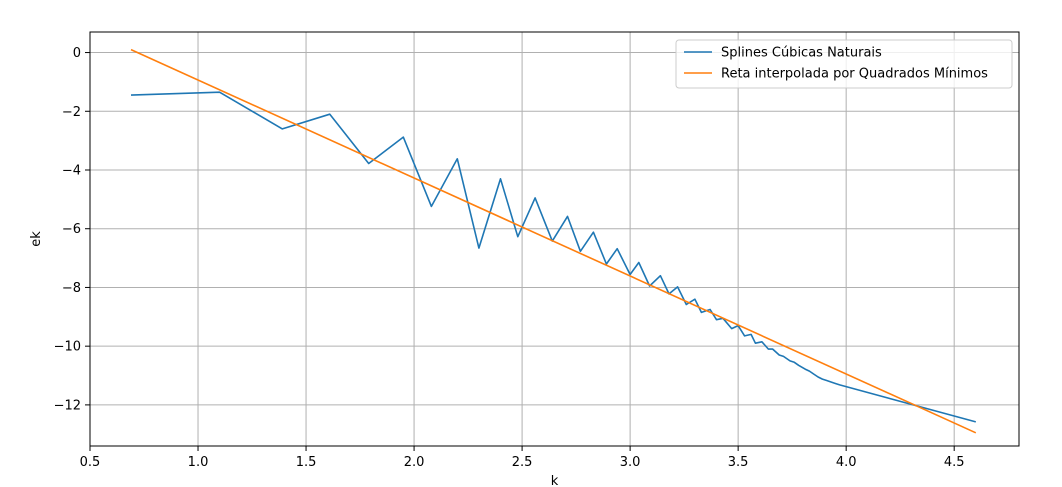  What do you see at coordinates (36, 239) in the screenshot?
I see `y-axis-label: ek` at bounding box center [36, 239].